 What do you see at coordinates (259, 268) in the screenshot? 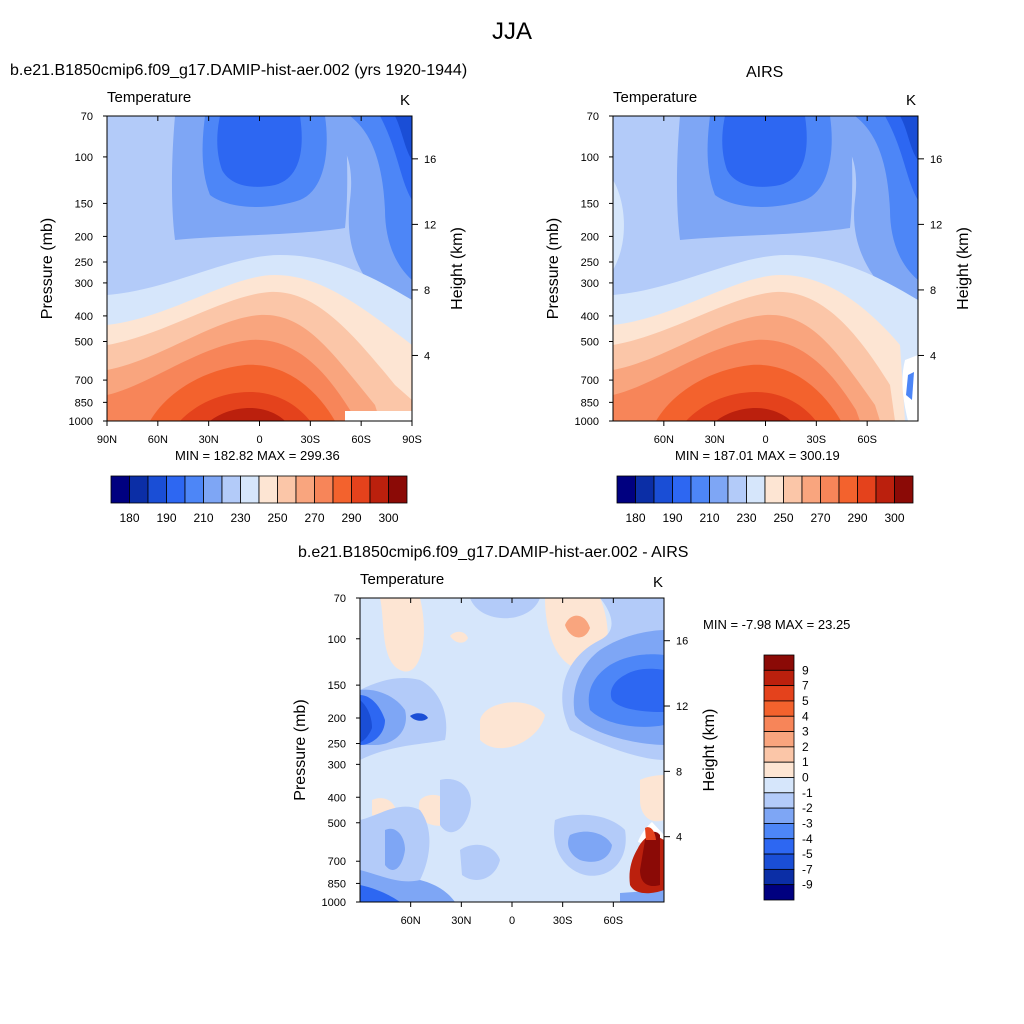
I see `panel1-contour-field` at bounding box center [259, 268].